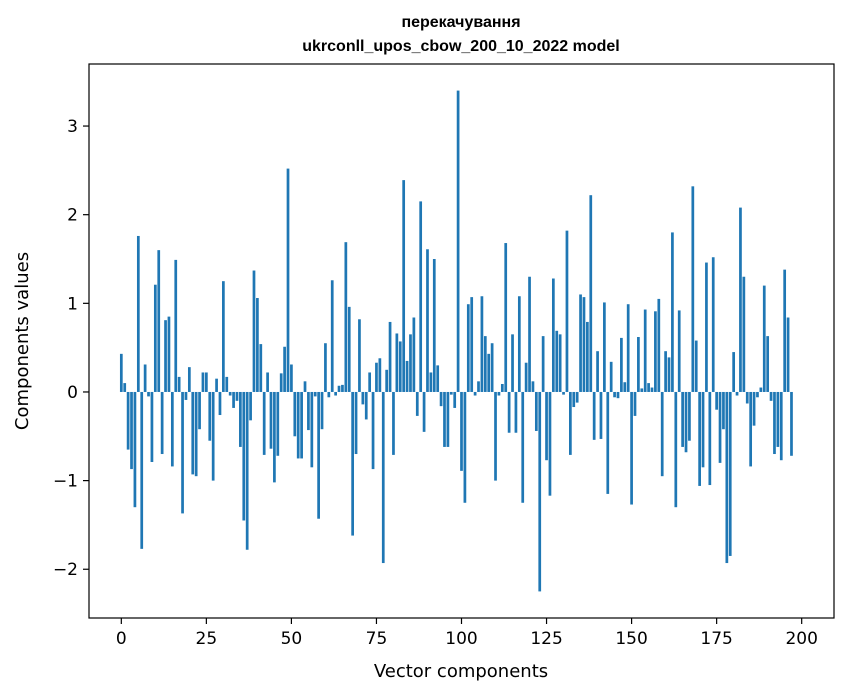 Image resolution: width=847 pixels, height=696 pixels. What do you see at coordinates (467, 633) in the screenshot?
I see `x-axis-ticks: 0 25 50 75 100 125 150 175 200` at bounding box center [467, 633].